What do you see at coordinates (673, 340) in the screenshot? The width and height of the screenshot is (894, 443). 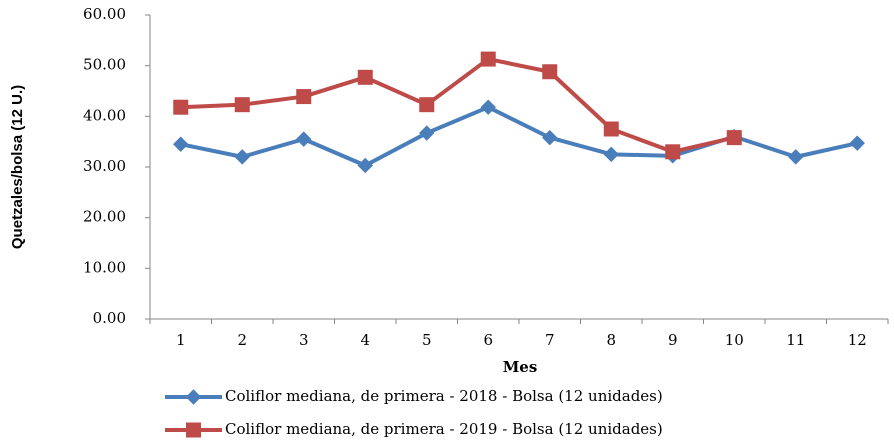 I see `x-tick-label: 9` at bounding box center [673, 340].